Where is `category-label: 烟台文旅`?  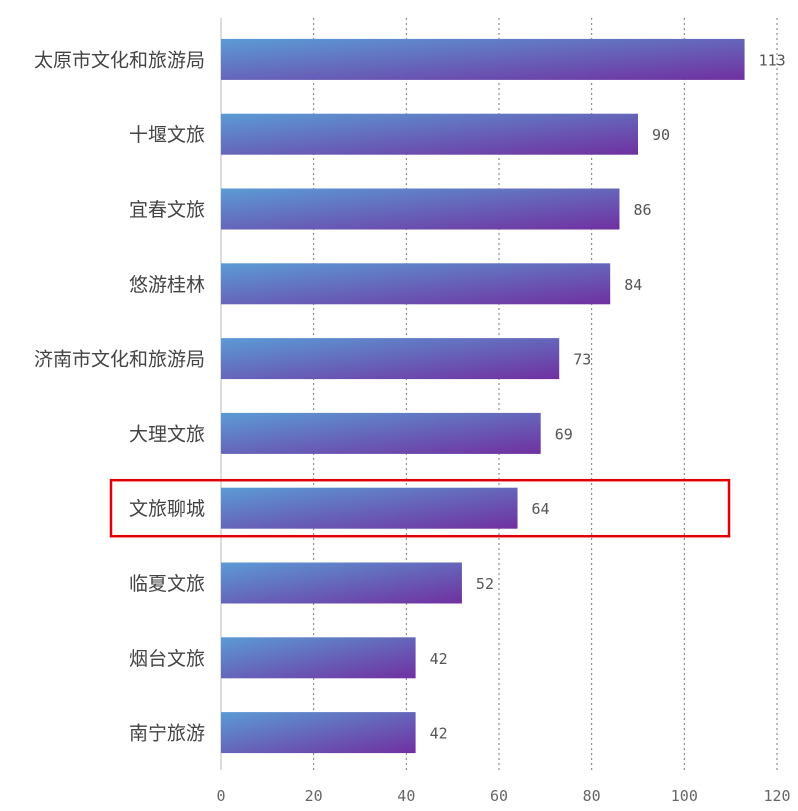
category-label: 烟台文旅 is located at coordinates (167, 659).